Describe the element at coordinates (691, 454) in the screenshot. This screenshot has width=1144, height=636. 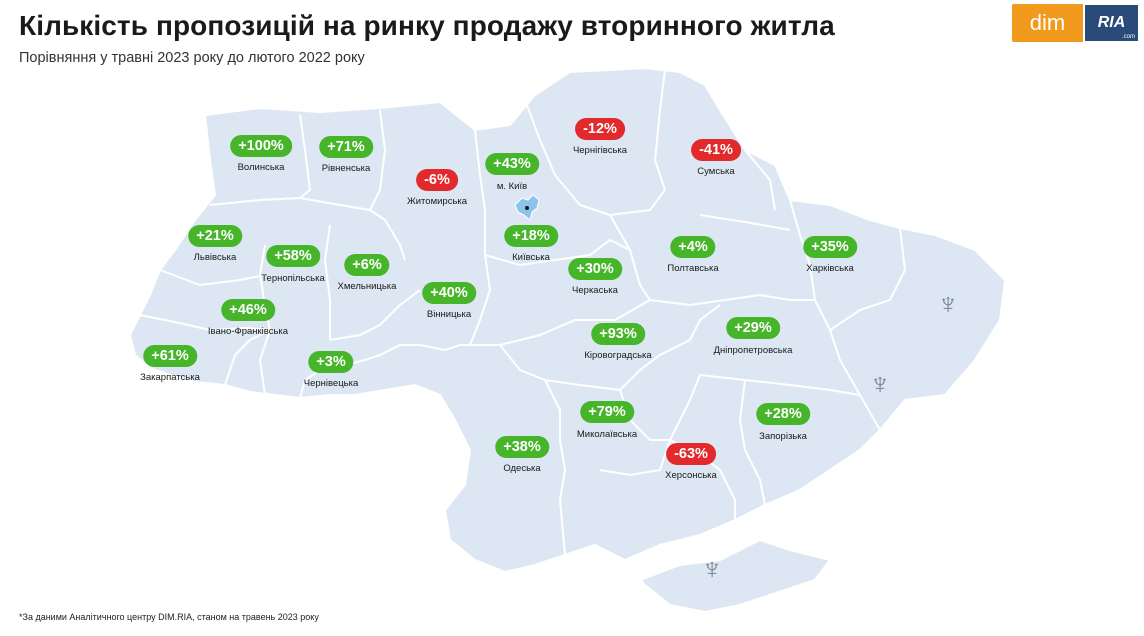
I see `region-value: -63%` at that location.